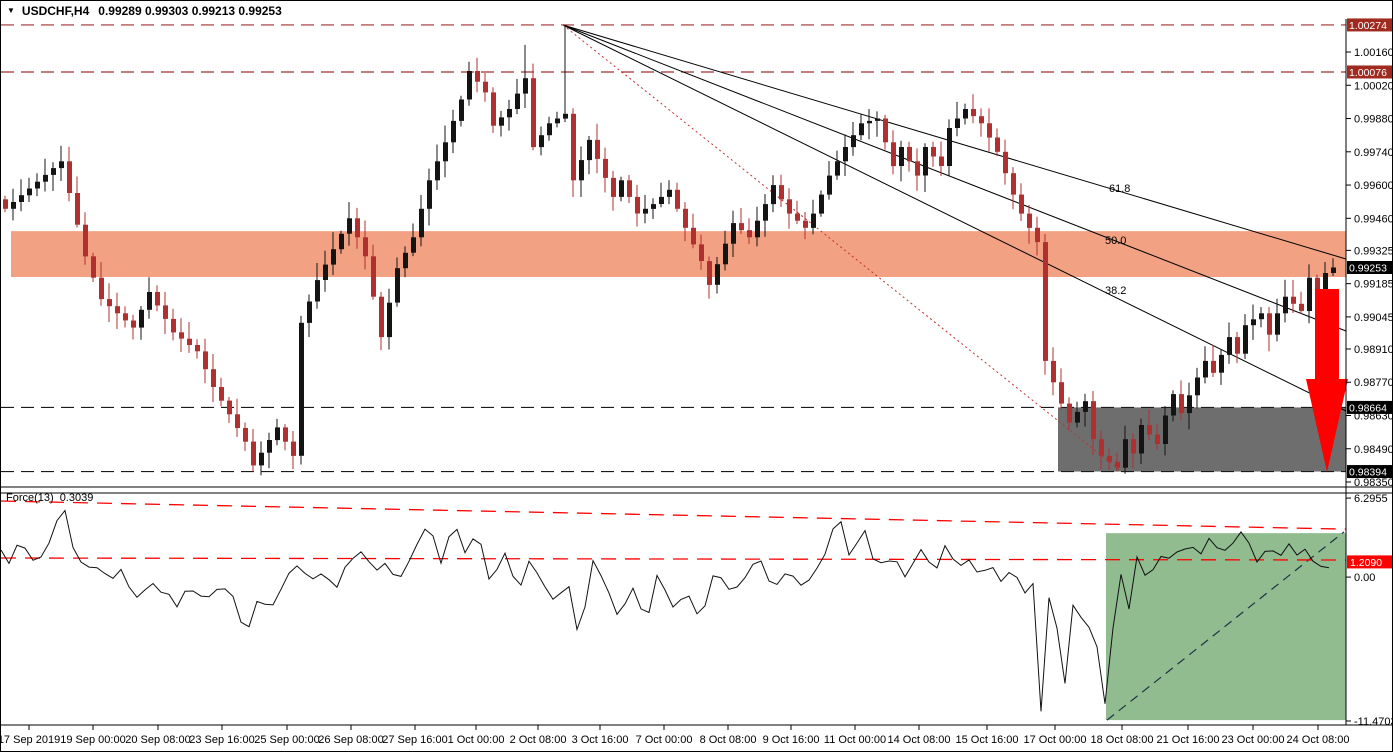 The height and width of the screenshot is (752, 1393). What do you see at coordinates (1373, 153) in the screenshot?
I see `price-tick-label: 0.99740` at bounding box center [1373, 153].